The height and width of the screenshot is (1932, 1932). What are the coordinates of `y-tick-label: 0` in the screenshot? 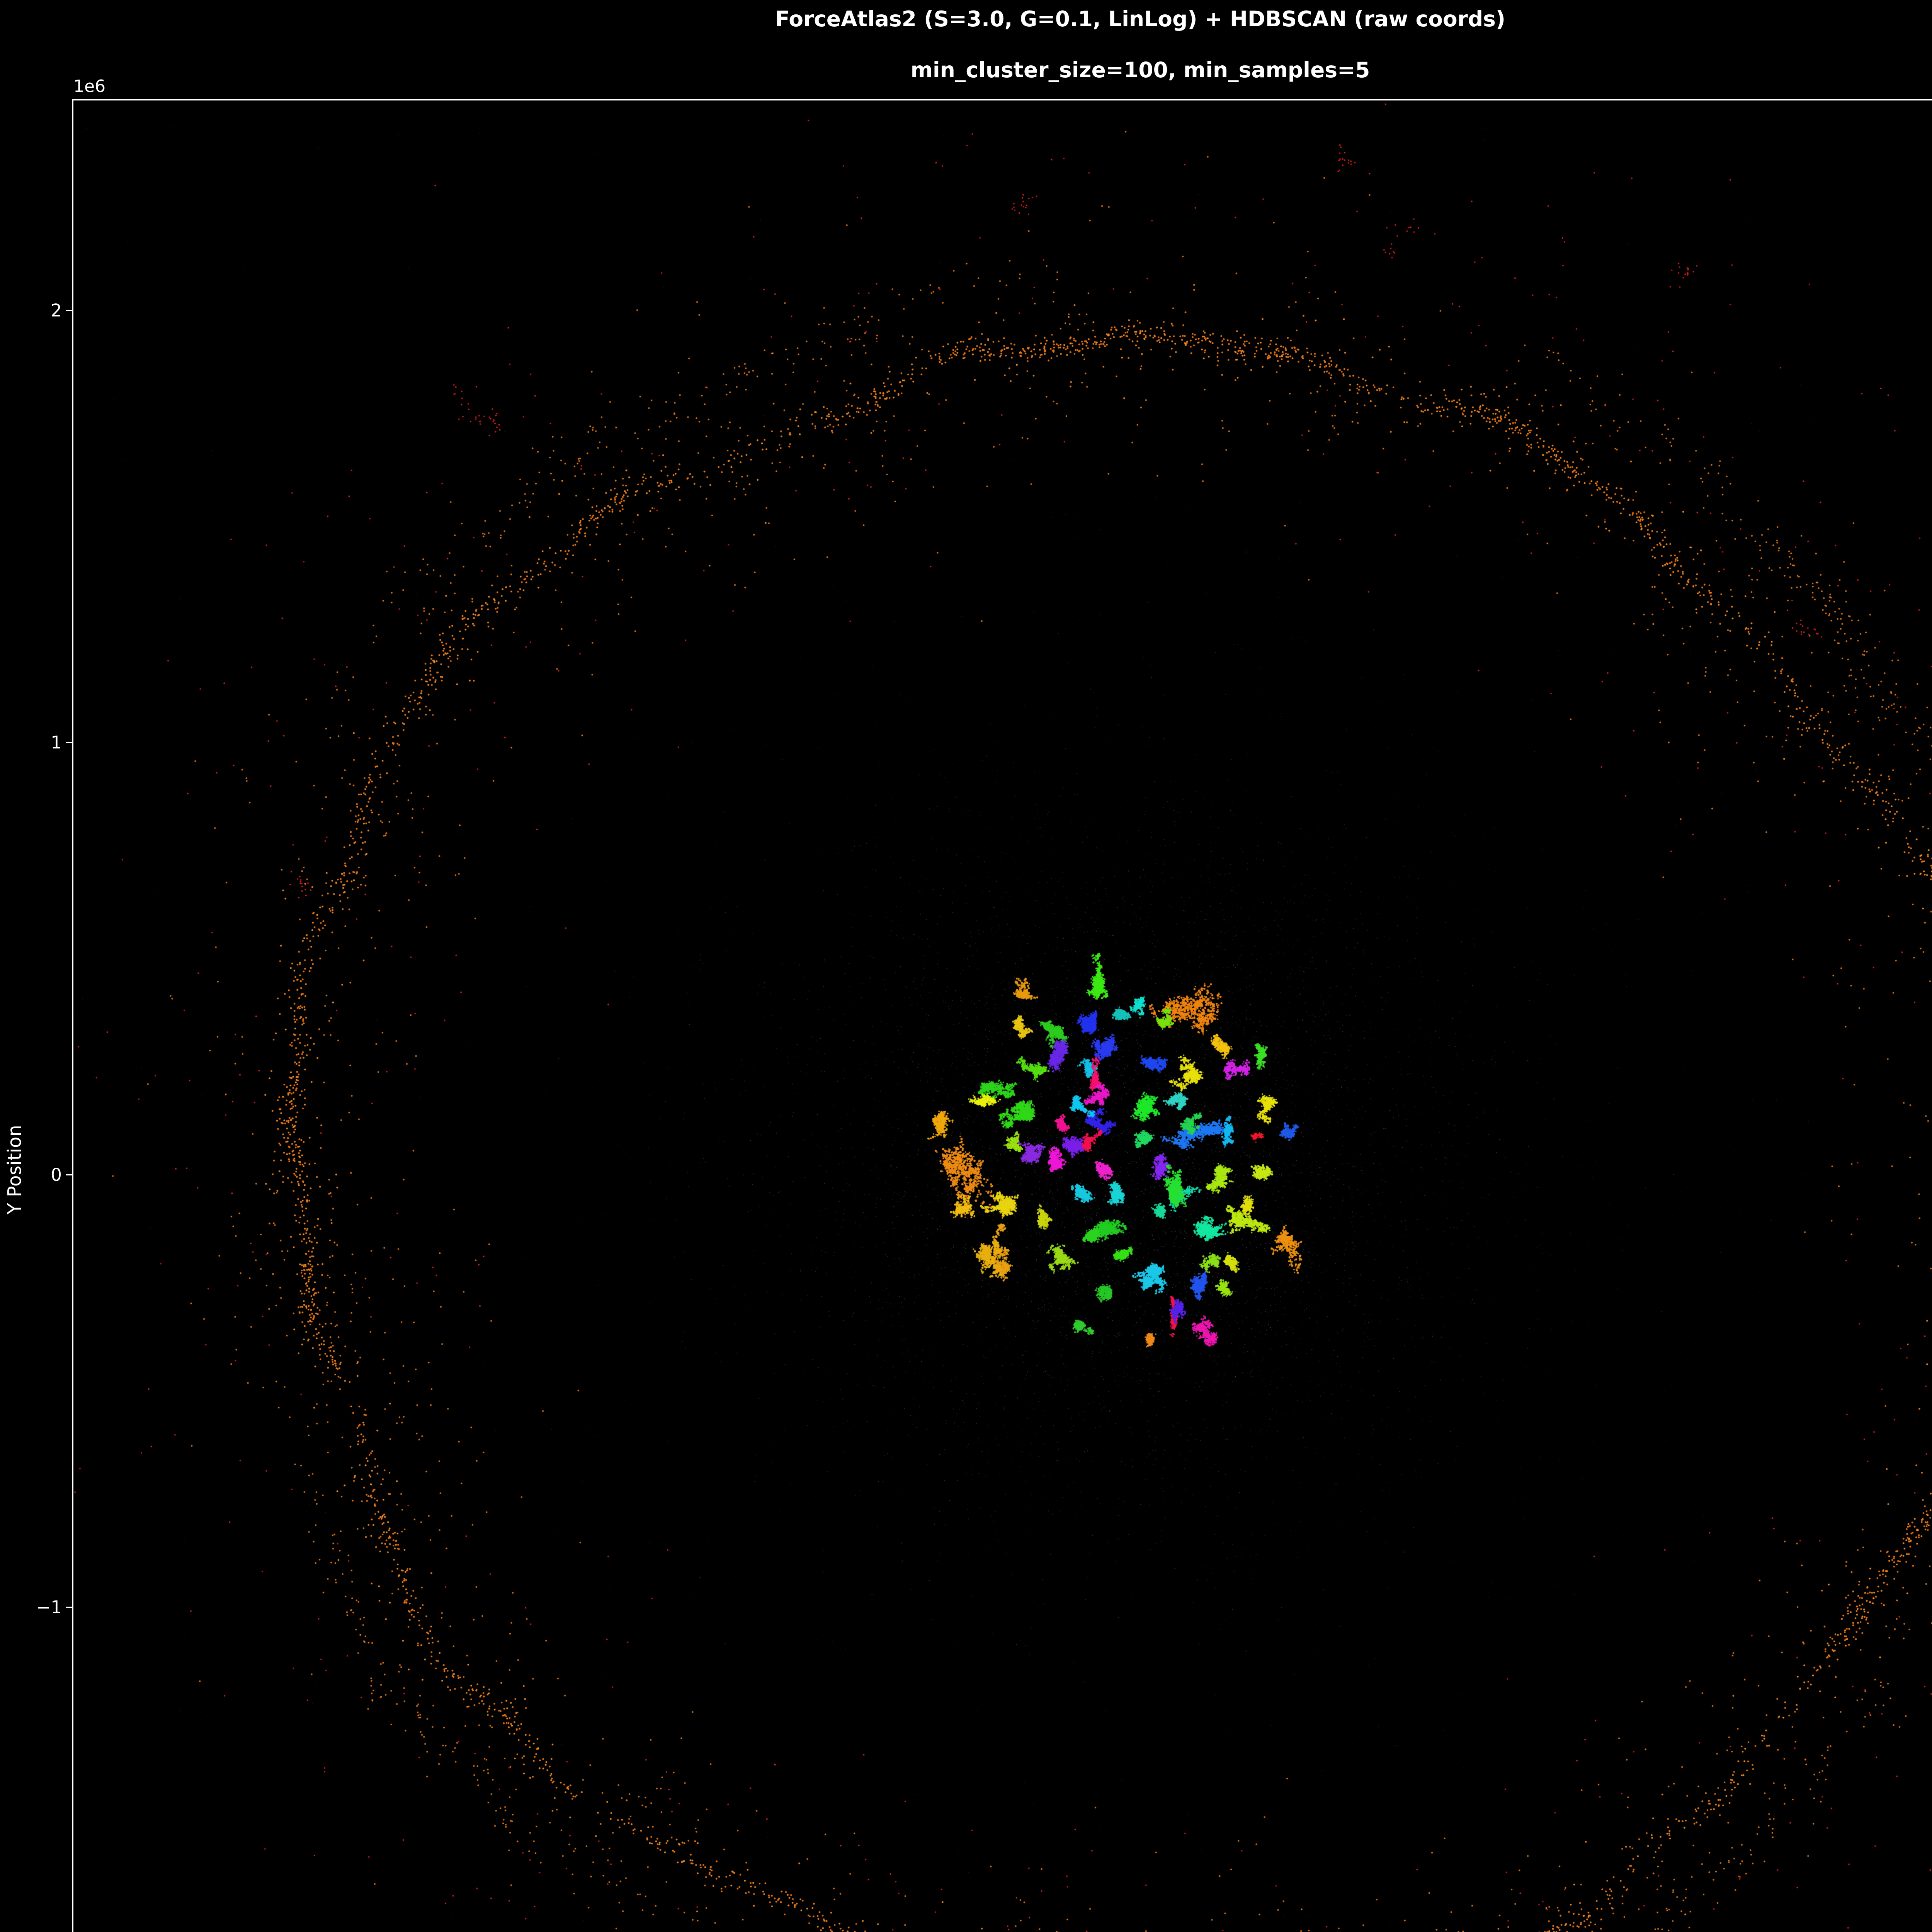 It's located at (57, 1175).